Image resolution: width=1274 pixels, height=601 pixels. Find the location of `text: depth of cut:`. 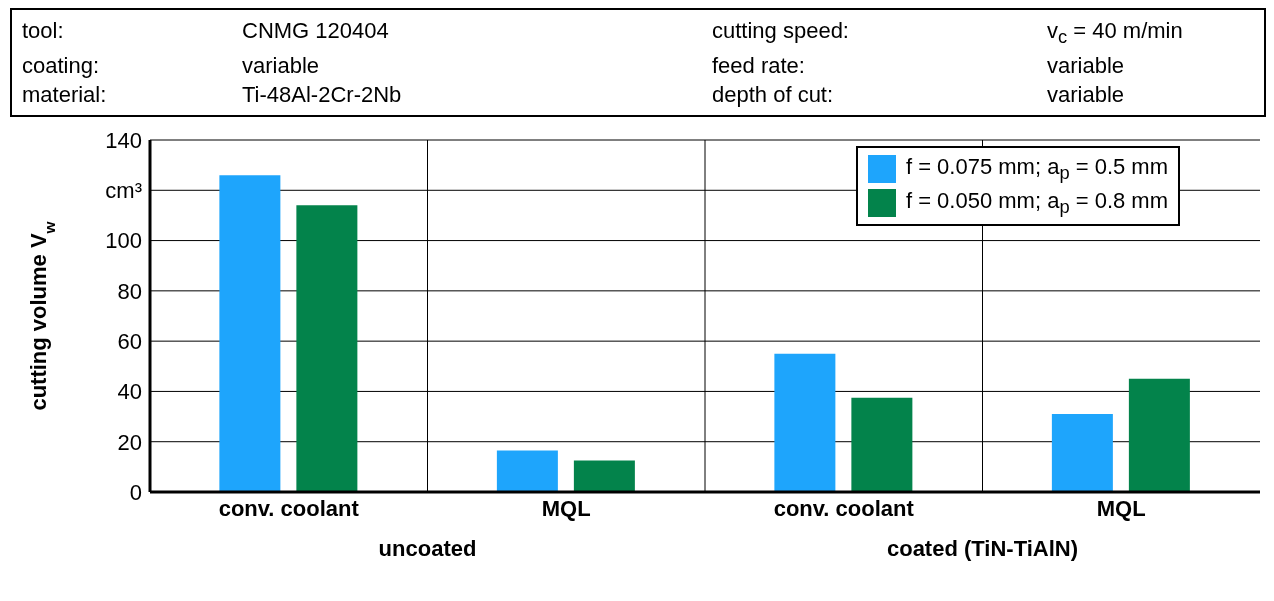

text: depth of cut: is located at coordinates (773, 95).